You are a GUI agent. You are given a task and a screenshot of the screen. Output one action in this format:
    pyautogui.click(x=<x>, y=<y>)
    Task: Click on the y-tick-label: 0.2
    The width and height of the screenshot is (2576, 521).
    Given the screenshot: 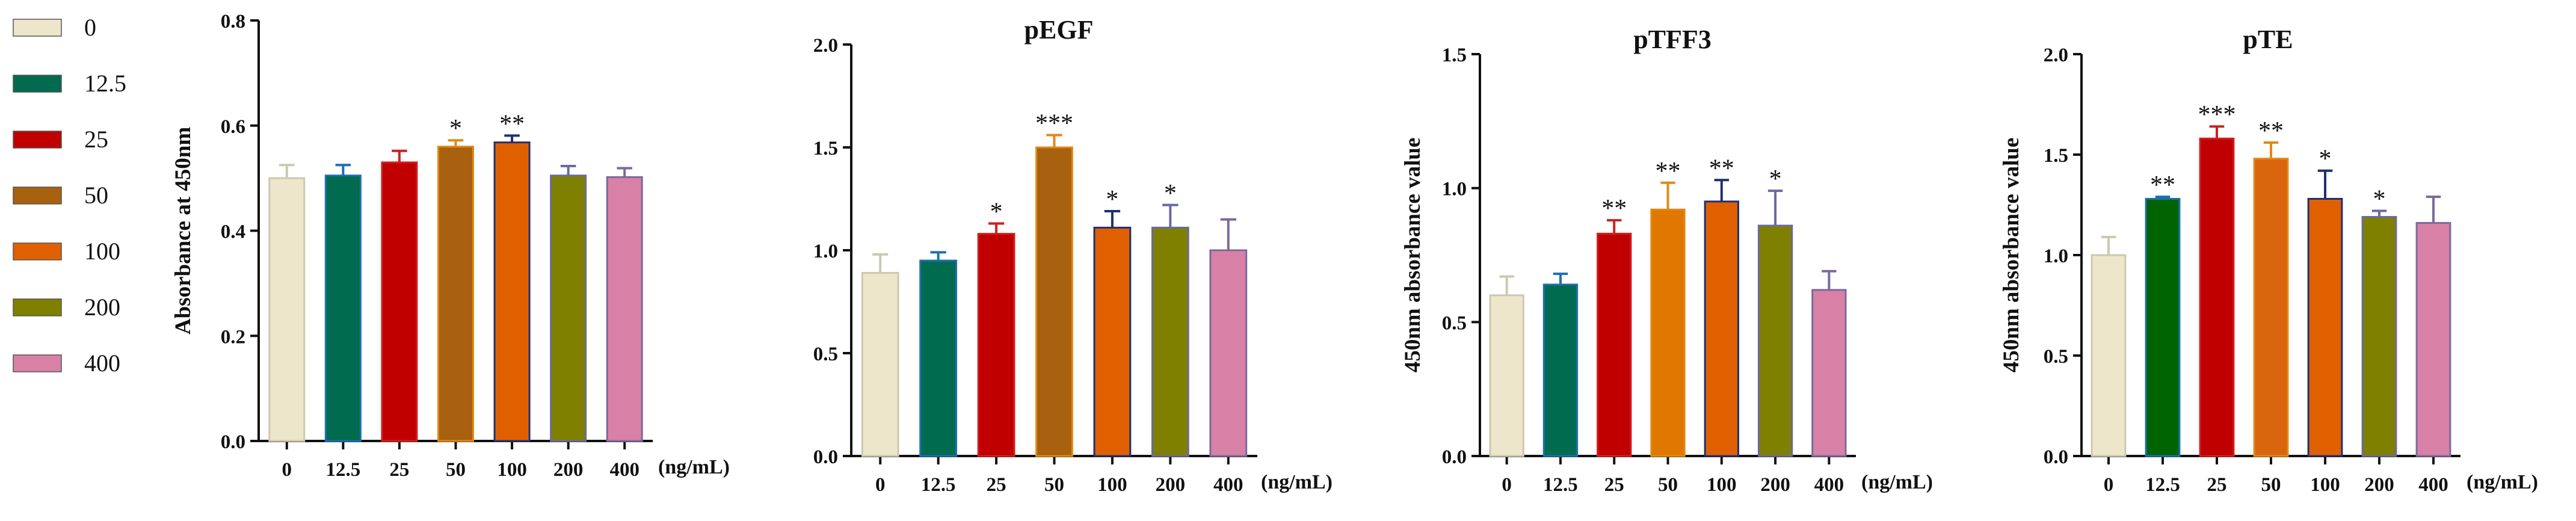 What is the action you would take?
    pyautogui.click(x=233, y=337)
    